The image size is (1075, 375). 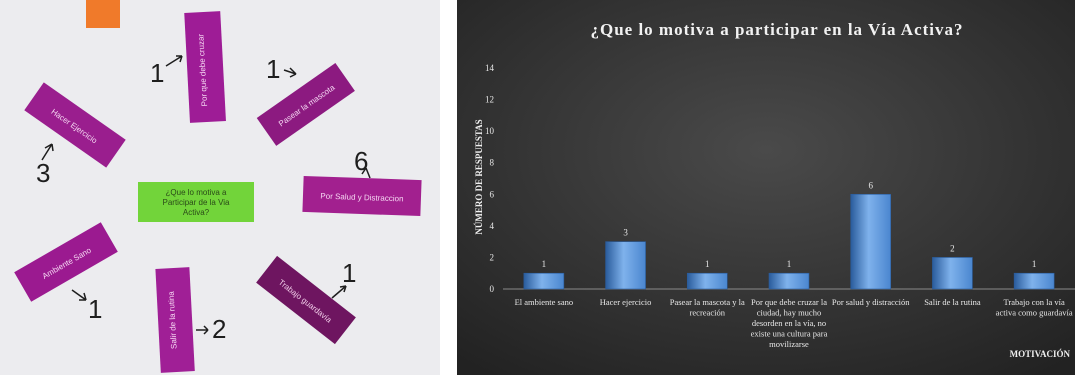 I want to click on svg-text: ¿Que lo motiva a, so click(x=196, y=192).